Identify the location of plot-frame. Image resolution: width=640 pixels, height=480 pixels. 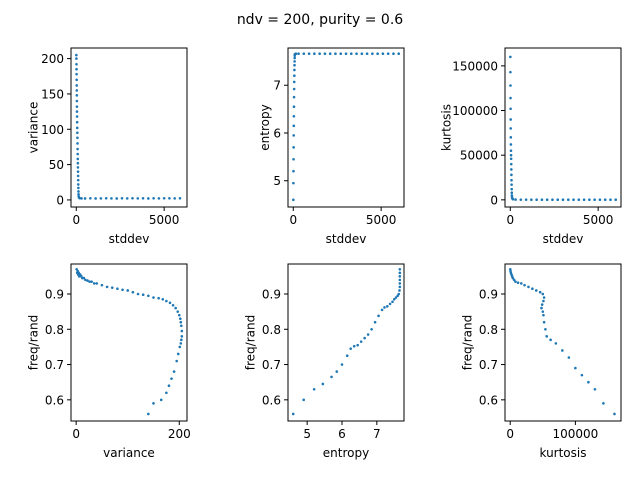
(346, 342).